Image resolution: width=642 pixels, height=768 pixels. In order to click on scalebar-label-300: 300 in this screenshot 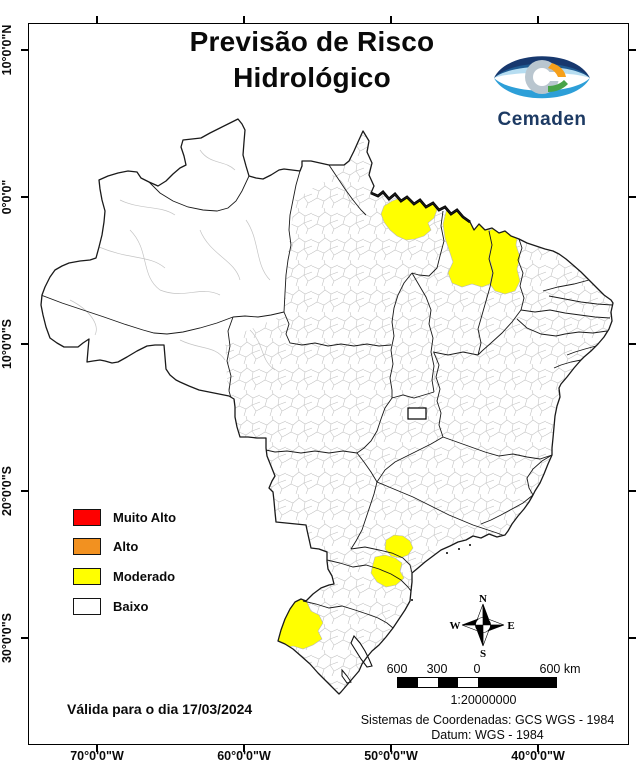, I will do `click(437, 669)`.